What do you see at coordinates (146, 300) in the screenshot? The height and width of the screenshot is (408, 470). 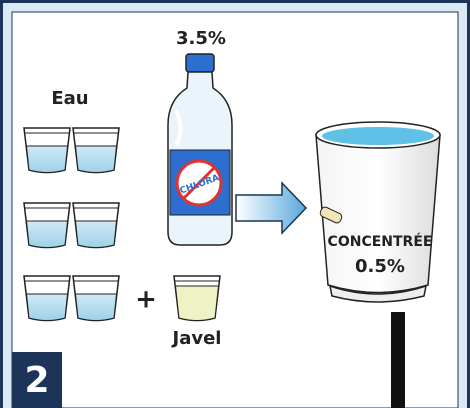 I see `plus-sign: +` at bounding box center [146, 300].